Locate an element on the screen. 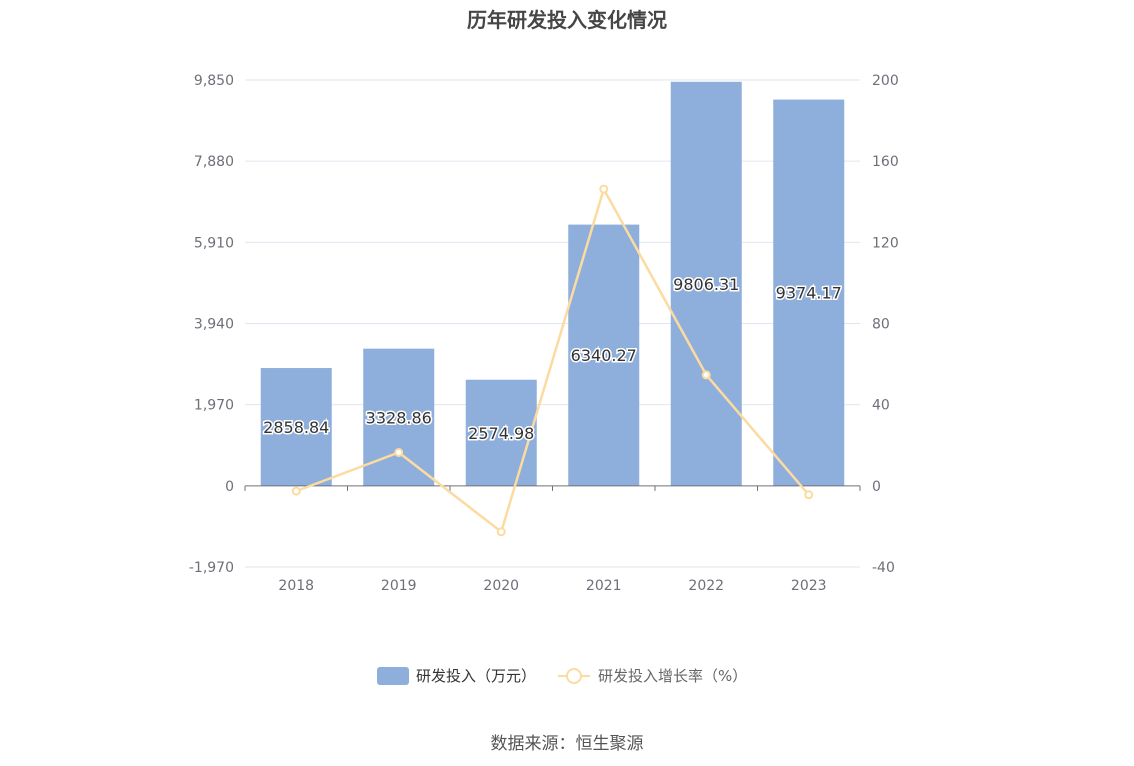  right-tick-label: 80 is located at coordinates (881, 325).